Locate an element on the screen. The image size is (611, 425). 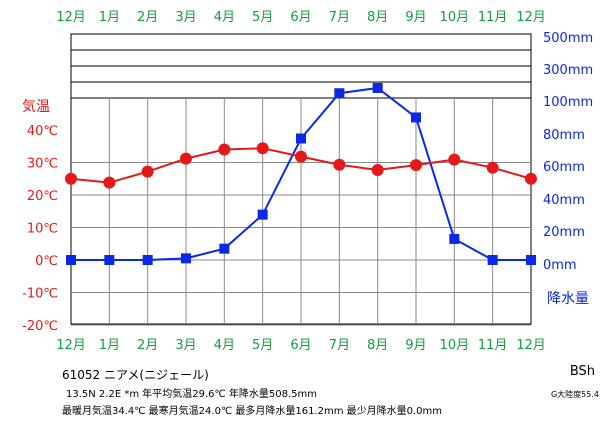
month-label-bottom: 11月 is located at coordinates (493, 345).